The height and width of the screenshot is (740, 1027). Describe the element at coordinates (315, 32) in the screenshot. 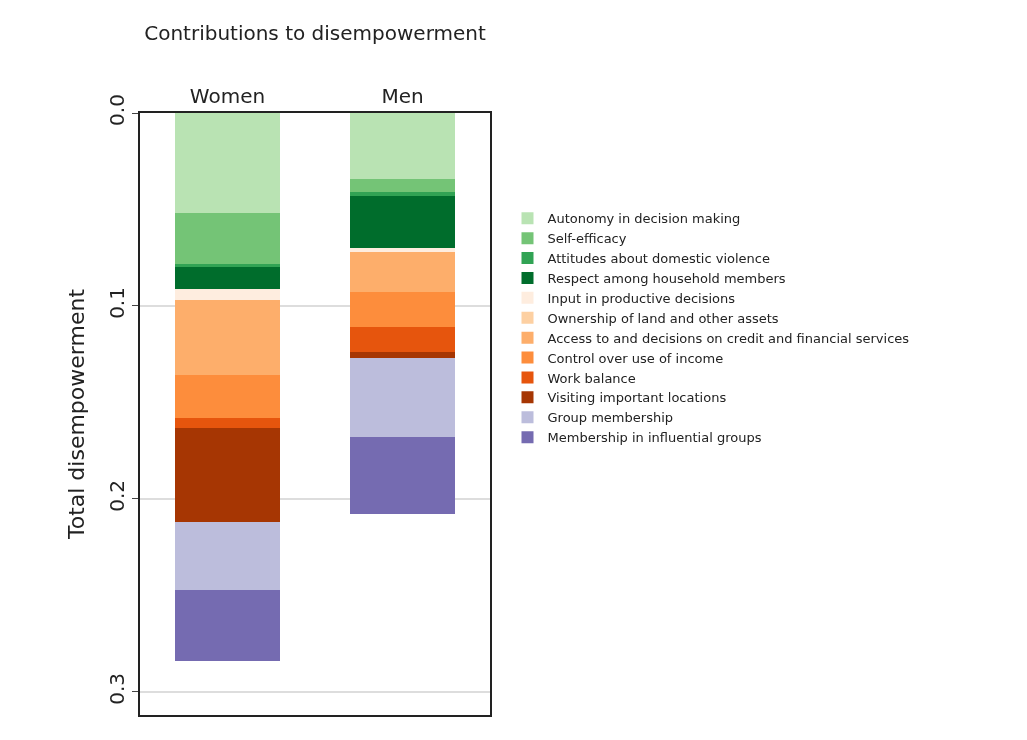

I see `chart-title: Contributions to disempowerment` at that location.